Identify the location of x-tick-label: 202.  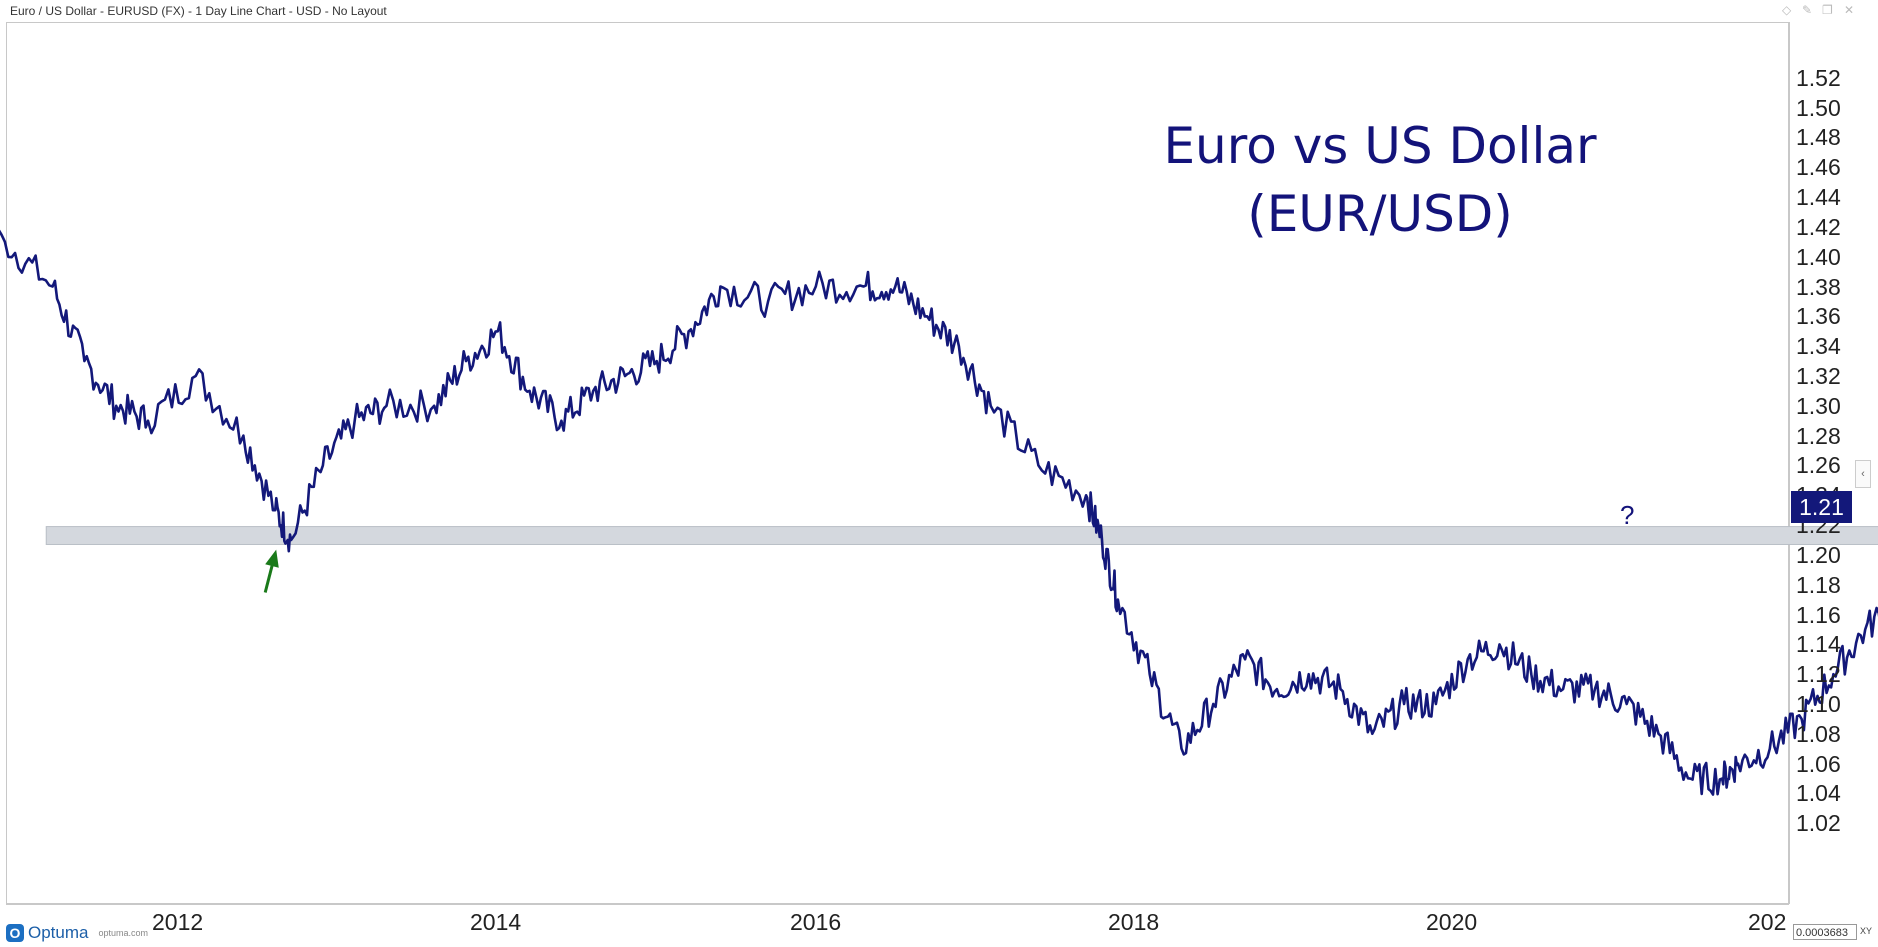
(1767, 922).